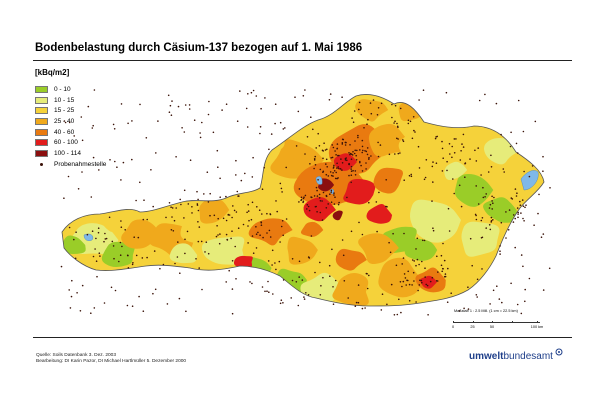 The image size is (600, 400). Describe the element at coordinates (70, 110) in the screenshot. I see `legend-item: 15 - 25` at that location.